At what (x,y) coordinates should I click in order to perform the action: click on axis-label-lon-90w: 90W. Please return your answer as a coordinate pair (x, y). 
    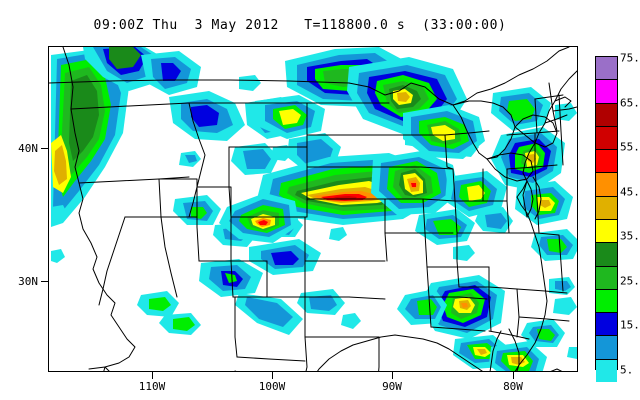
    Looking at the image, I should click on (392, 386).